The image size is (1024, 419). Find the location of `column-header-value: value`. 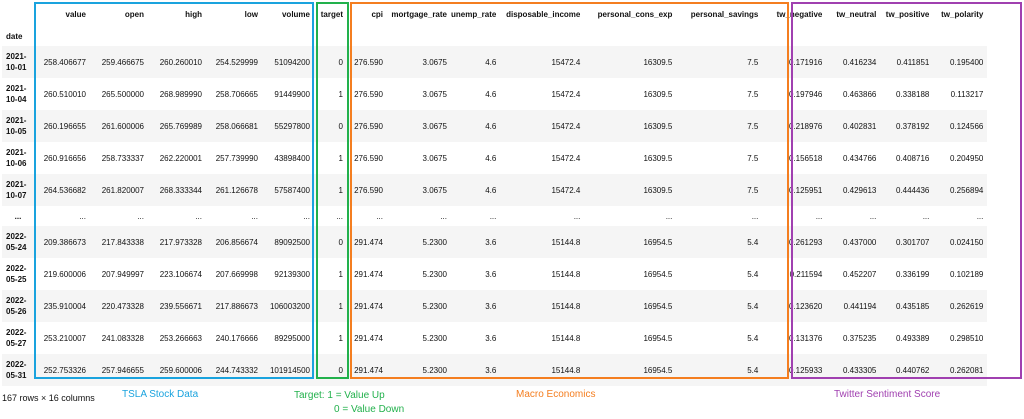

column-header-value: value is located at coordinates (75, 14).